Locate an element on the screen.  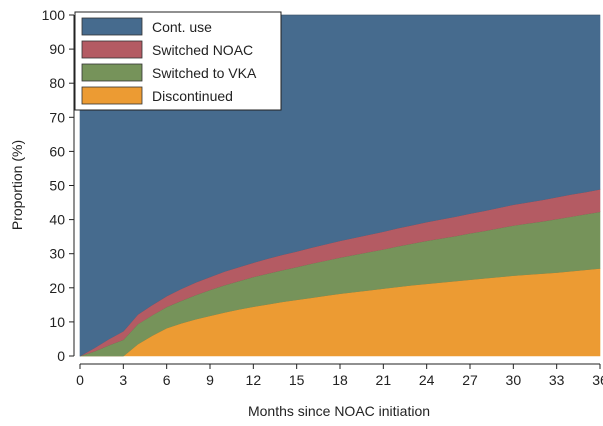
x-tick-label-18: 18 is located at coordinates (340, 380).